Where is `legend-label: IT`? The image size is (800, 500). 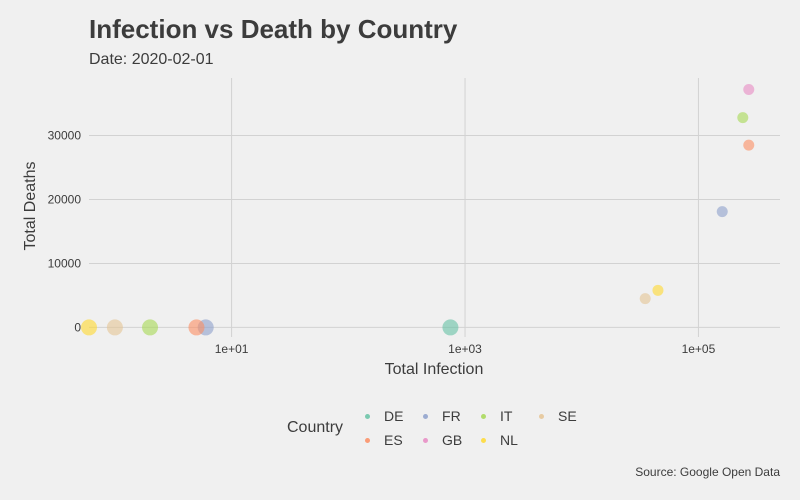
legend-label: IT is located at coordinates (506, 416).